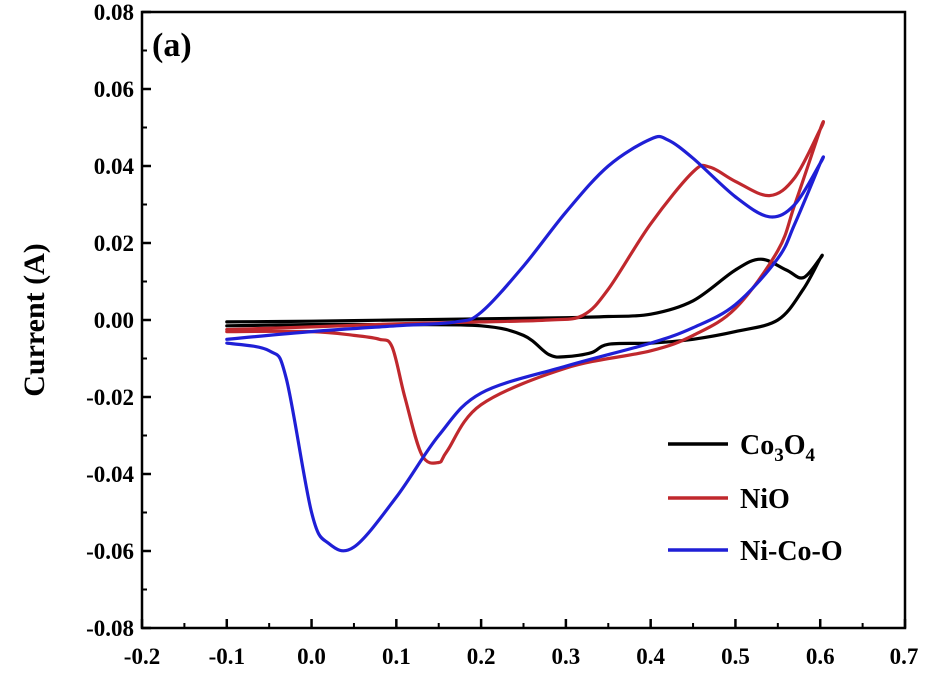 This screenshot has height=682, width=936. Describe the element at coordinates (524, 306) in the screenshot. I see `co3o4-trace` at that location.